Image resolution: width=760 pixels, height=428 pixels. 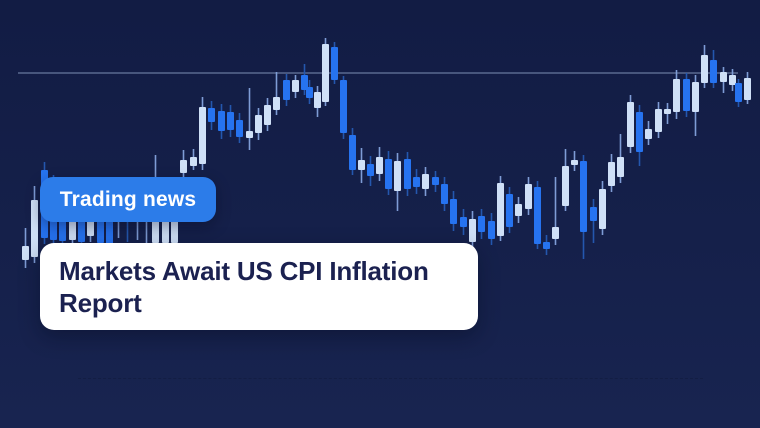 What do you see at coordinates (244, 271) in the screenshot?
I see `headline-line-1: Markets Await US CPI Inflation` at bounding box center [244, 271].